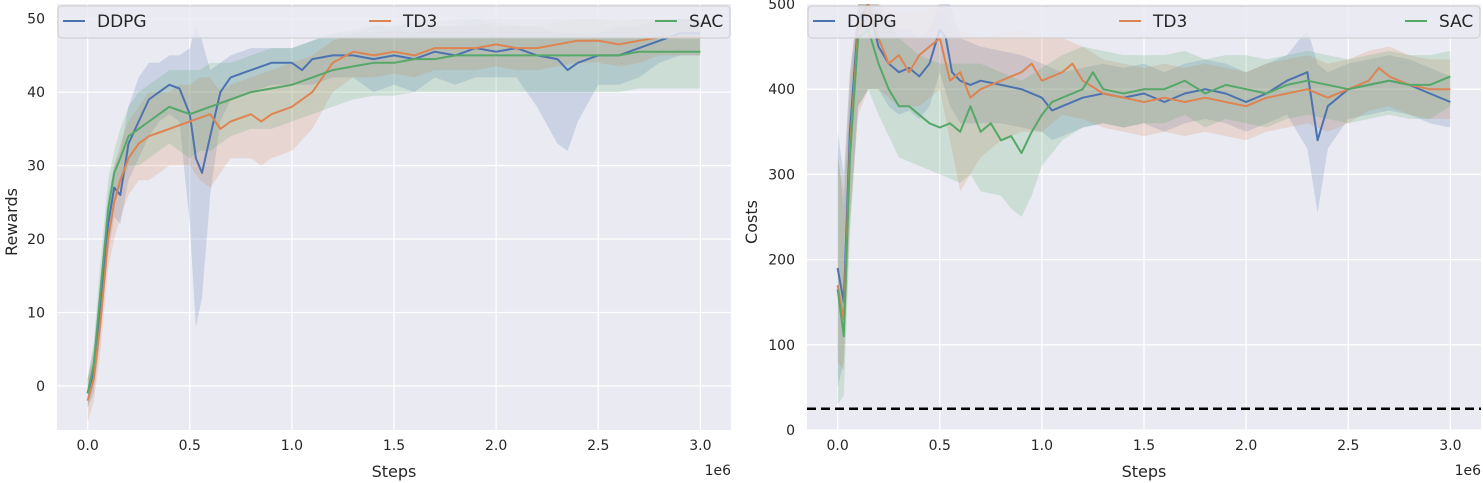  I want to click on chart-1-y-tick-label: 10, so click(36, 313).